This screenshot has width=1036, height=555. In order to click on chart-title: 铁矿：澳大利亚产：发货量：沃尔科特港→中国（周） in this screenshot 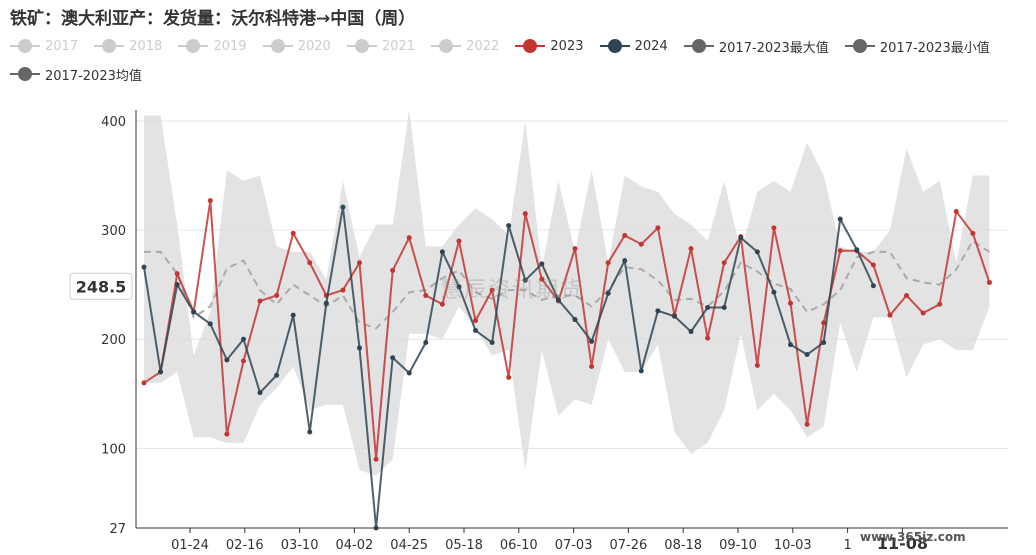, I will do `click(213, 19)`.